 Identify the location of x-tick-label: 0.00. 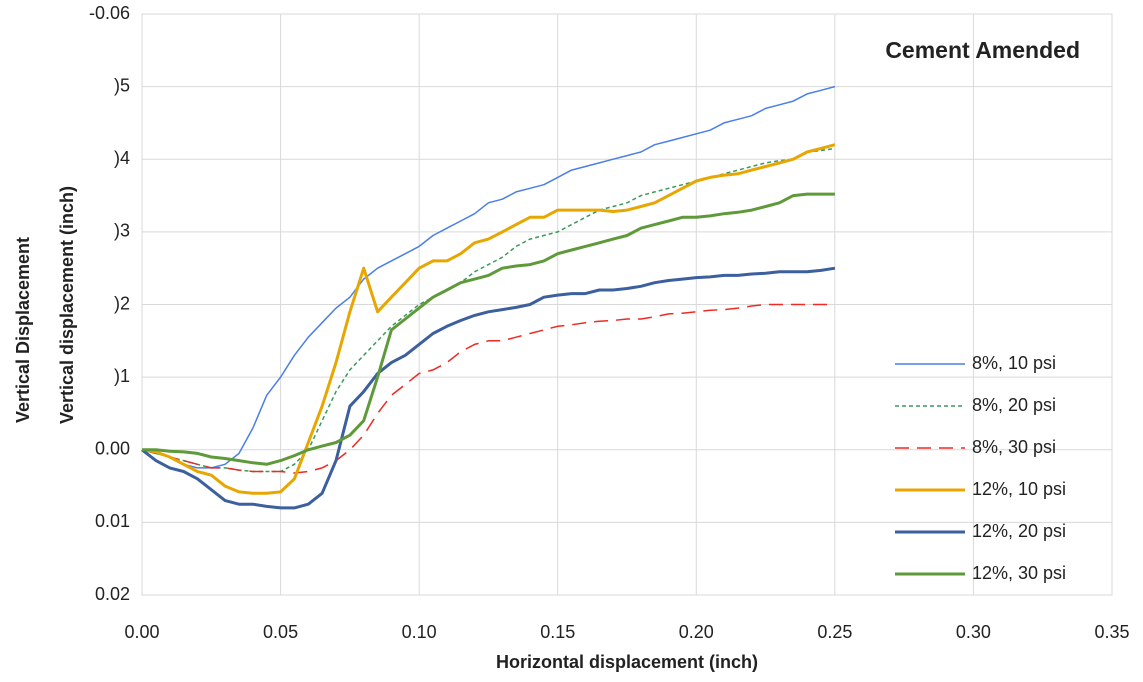
(141, 632).